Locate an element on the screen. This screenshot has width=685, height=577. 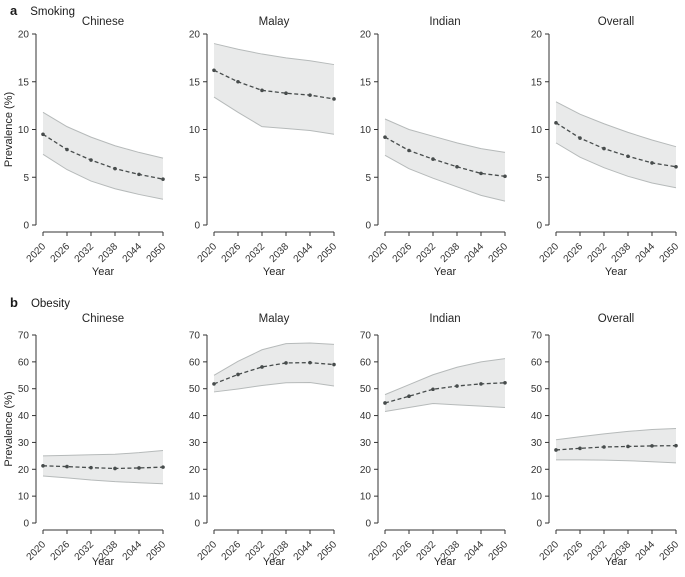
y-tick-label: 60 is located at coordinates (537, 362).